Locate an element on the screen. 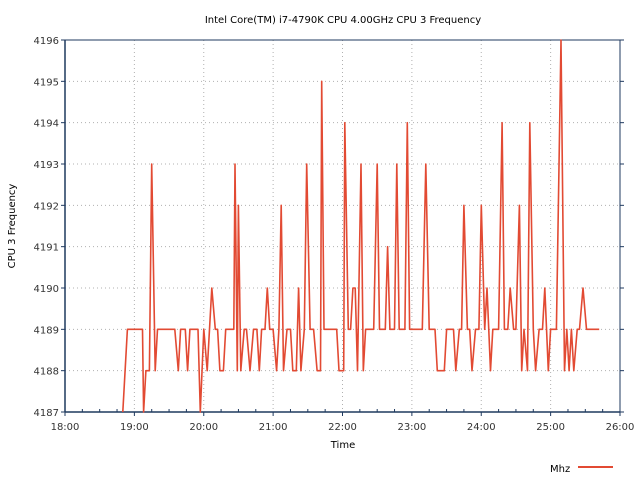  y-tick-label: 4195 is located at coordinates (46, 82).